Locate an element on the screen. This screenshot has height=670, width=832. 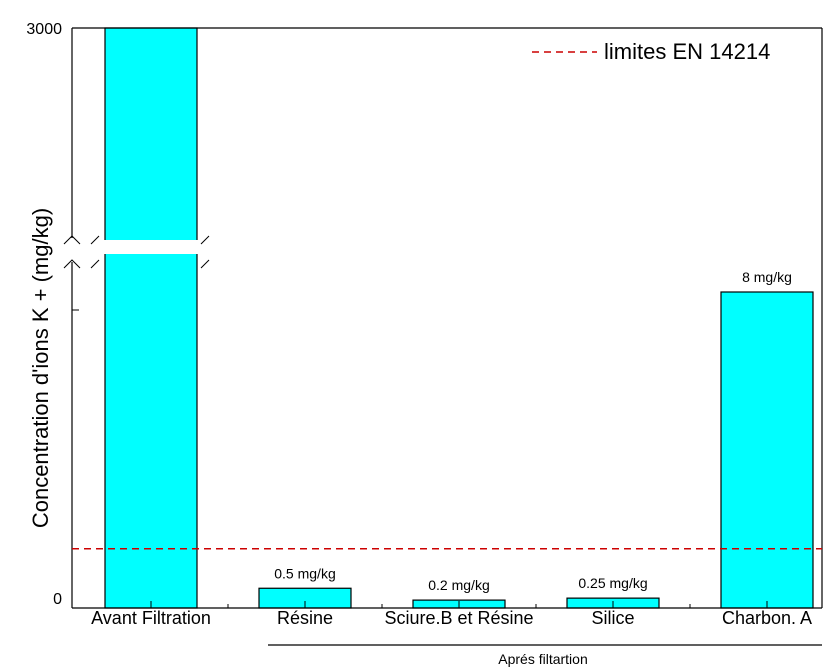
data-label-2: 0.2 mg/kg is located at coordinates (458, 585).